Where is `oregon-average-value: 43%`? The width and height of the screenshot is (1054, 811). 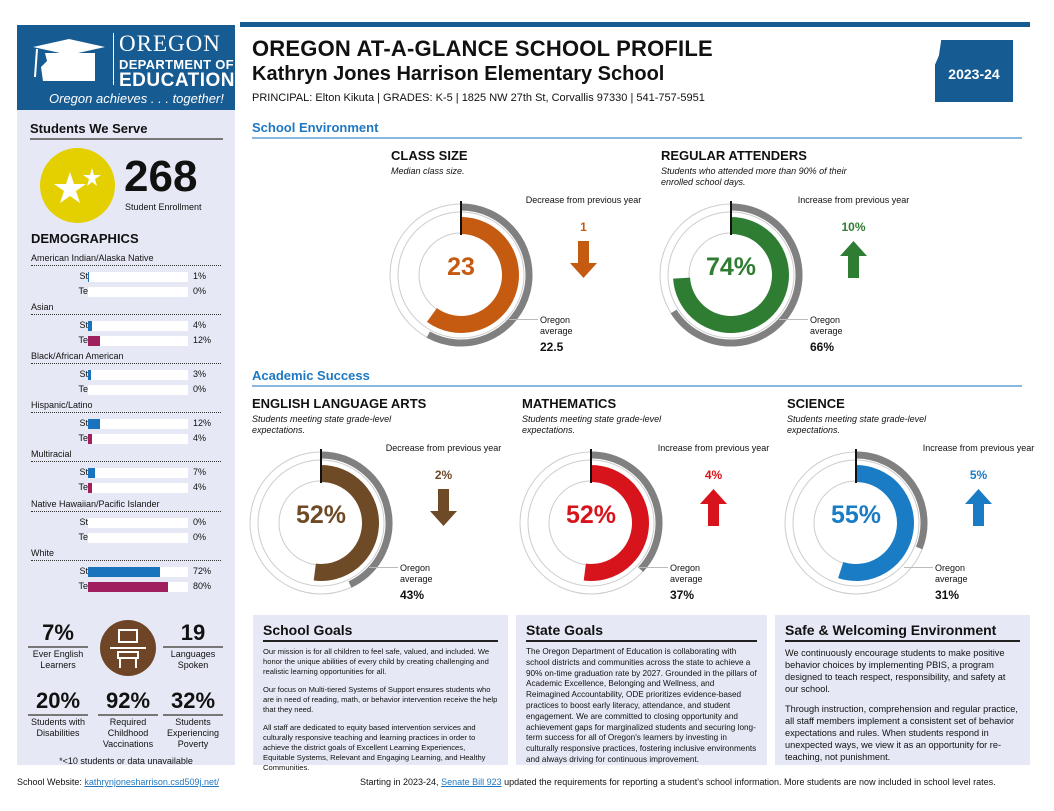
oregon-average-value: 43% is located at coordinates (412, 595).